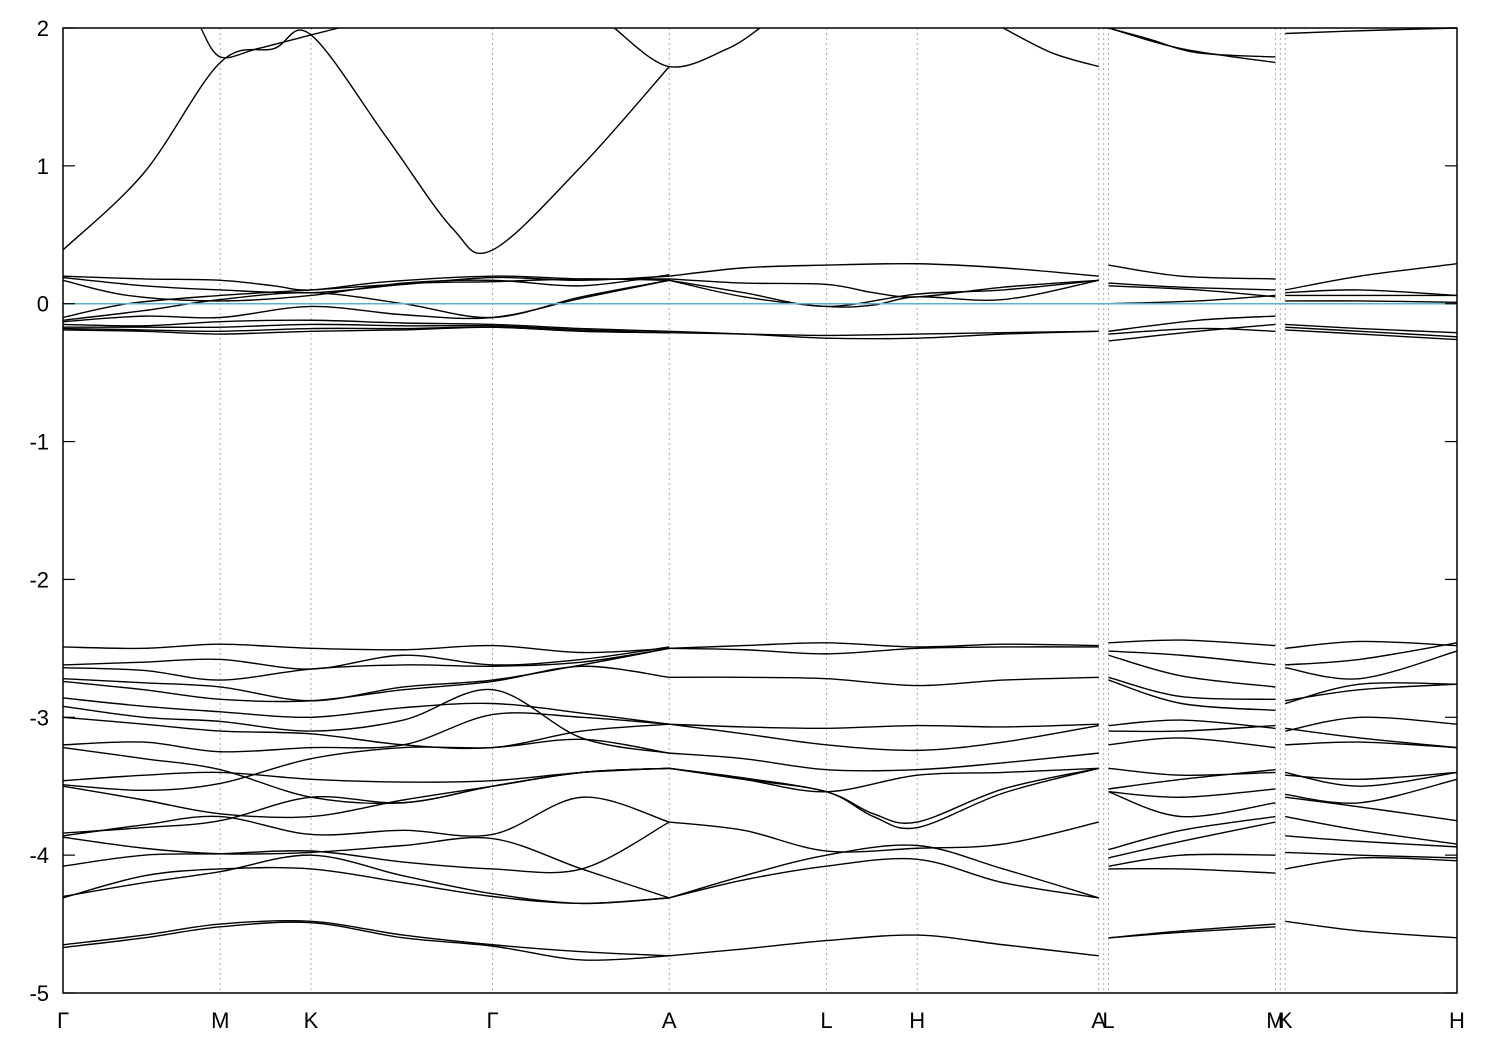  Describe the element at coordinates (761, 1020) in the screenshot. I see `x-axis-labels: Γ M K Γ A L H AL MK H` at that location.